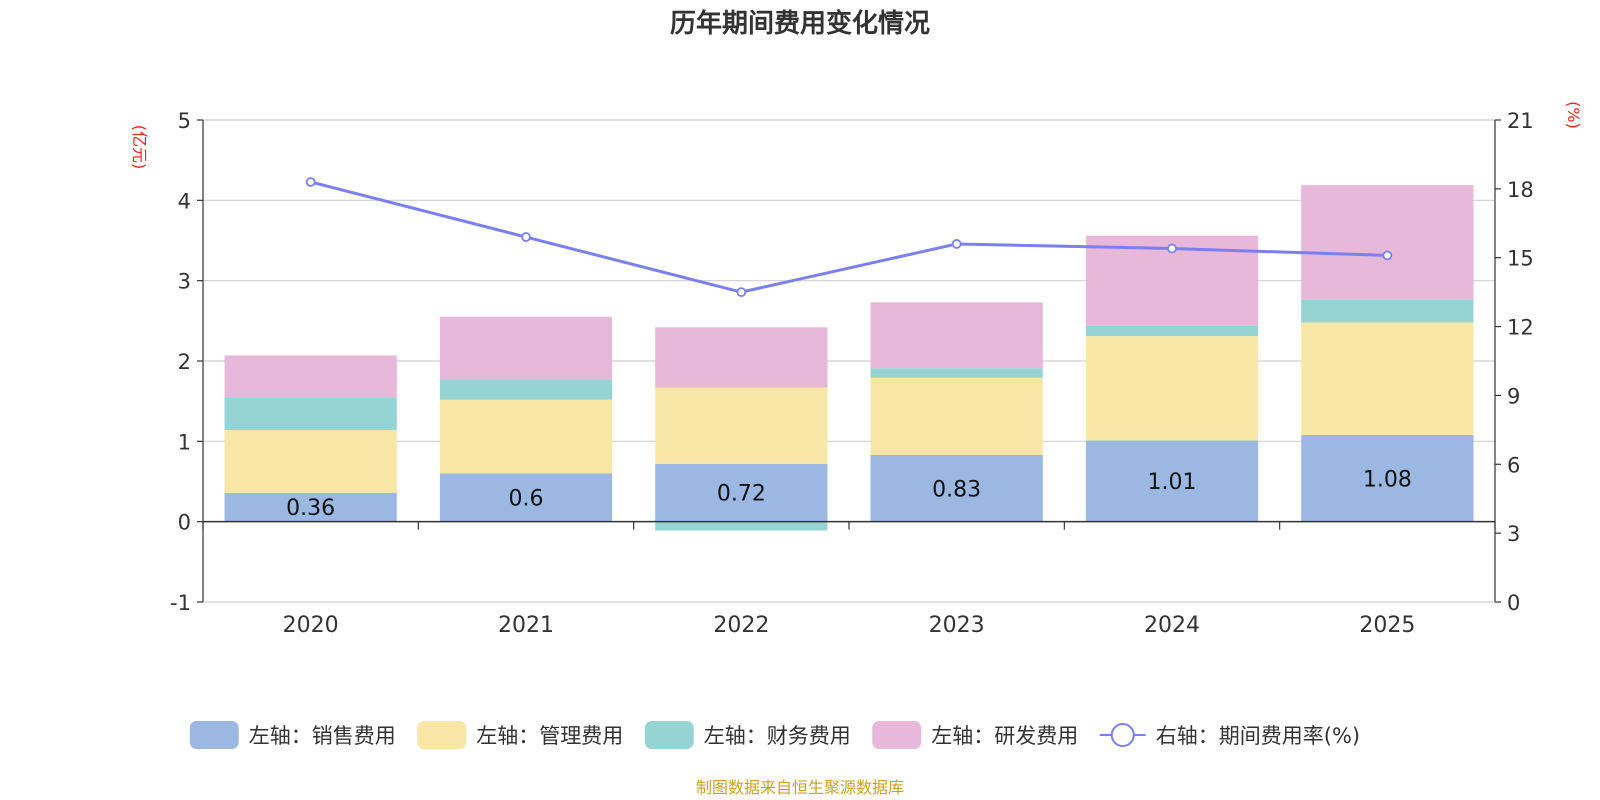 The image size is (1600, 800). I want to click on bar-4-2021, so click(526, 348).